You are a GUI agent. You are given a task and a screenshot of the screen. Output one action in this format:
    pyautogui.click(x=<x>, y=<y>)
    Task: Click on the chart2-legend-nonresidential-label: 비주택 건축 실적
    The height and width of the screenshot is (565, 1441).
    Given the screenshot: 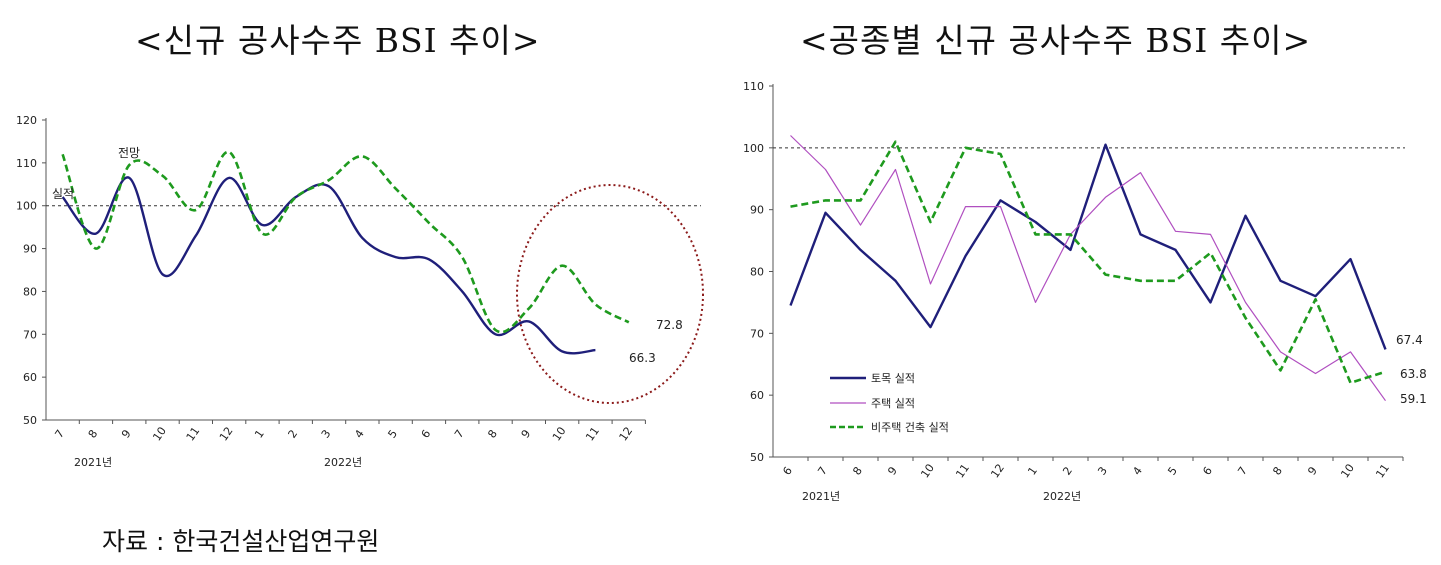 What is the action you would take?
    pyautogui.click(x=910, y=427)
    